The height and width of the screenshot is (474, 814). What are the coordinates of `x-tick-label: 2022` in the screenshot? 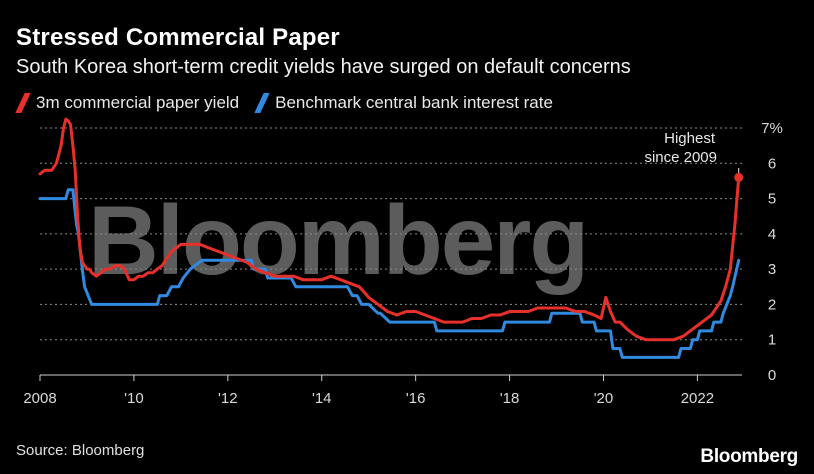 It's located at (697, 398).